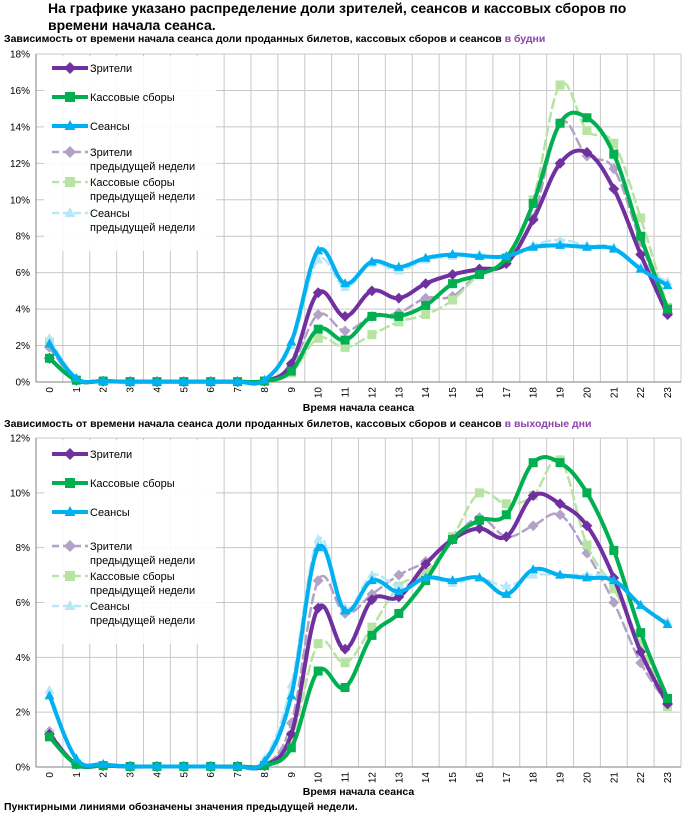 This screenshot has width=695, height=818. I want to click on x-tick-label: 1, so click(77, 390).